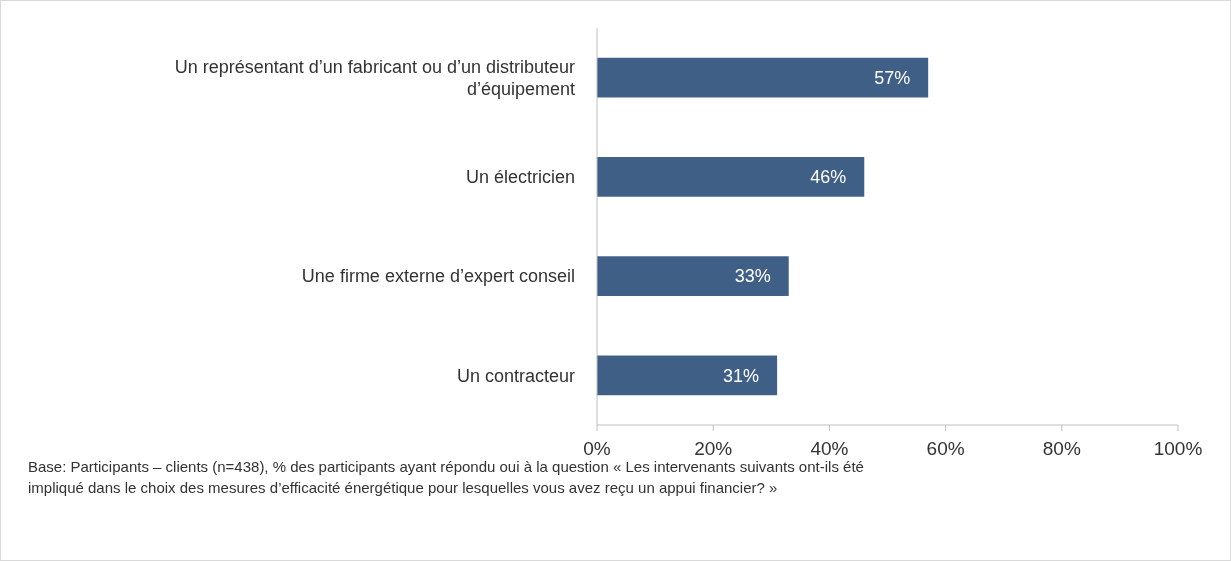  Describe the element at coordinates (741, 375) in the screenshot. I see `data-label: 31%` at that location.